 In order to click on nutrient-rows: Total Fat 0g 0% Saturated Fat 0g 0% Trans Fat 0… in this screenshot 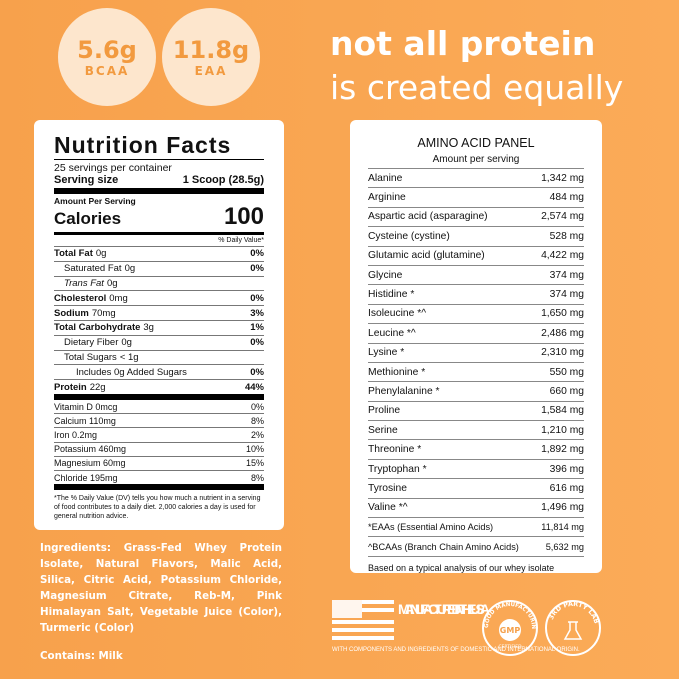, I will do `click(159, 320)`.